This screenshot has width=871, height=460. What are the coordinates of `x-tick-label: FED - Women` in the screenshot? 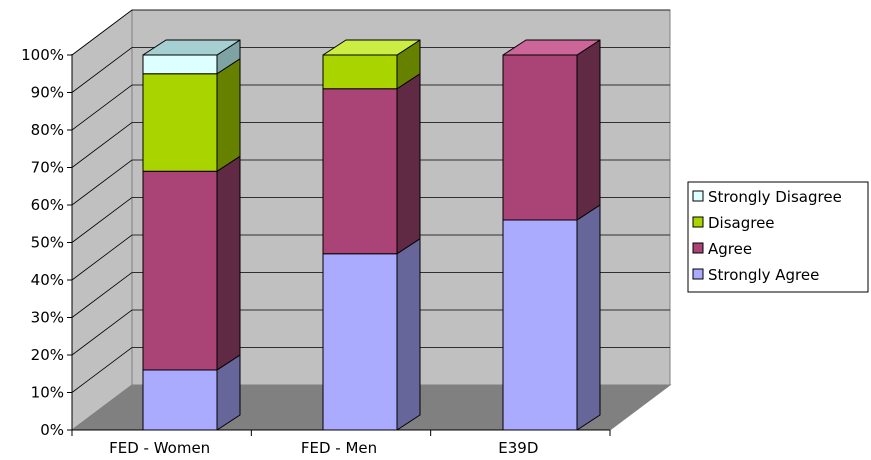 It's located at (159, 448).